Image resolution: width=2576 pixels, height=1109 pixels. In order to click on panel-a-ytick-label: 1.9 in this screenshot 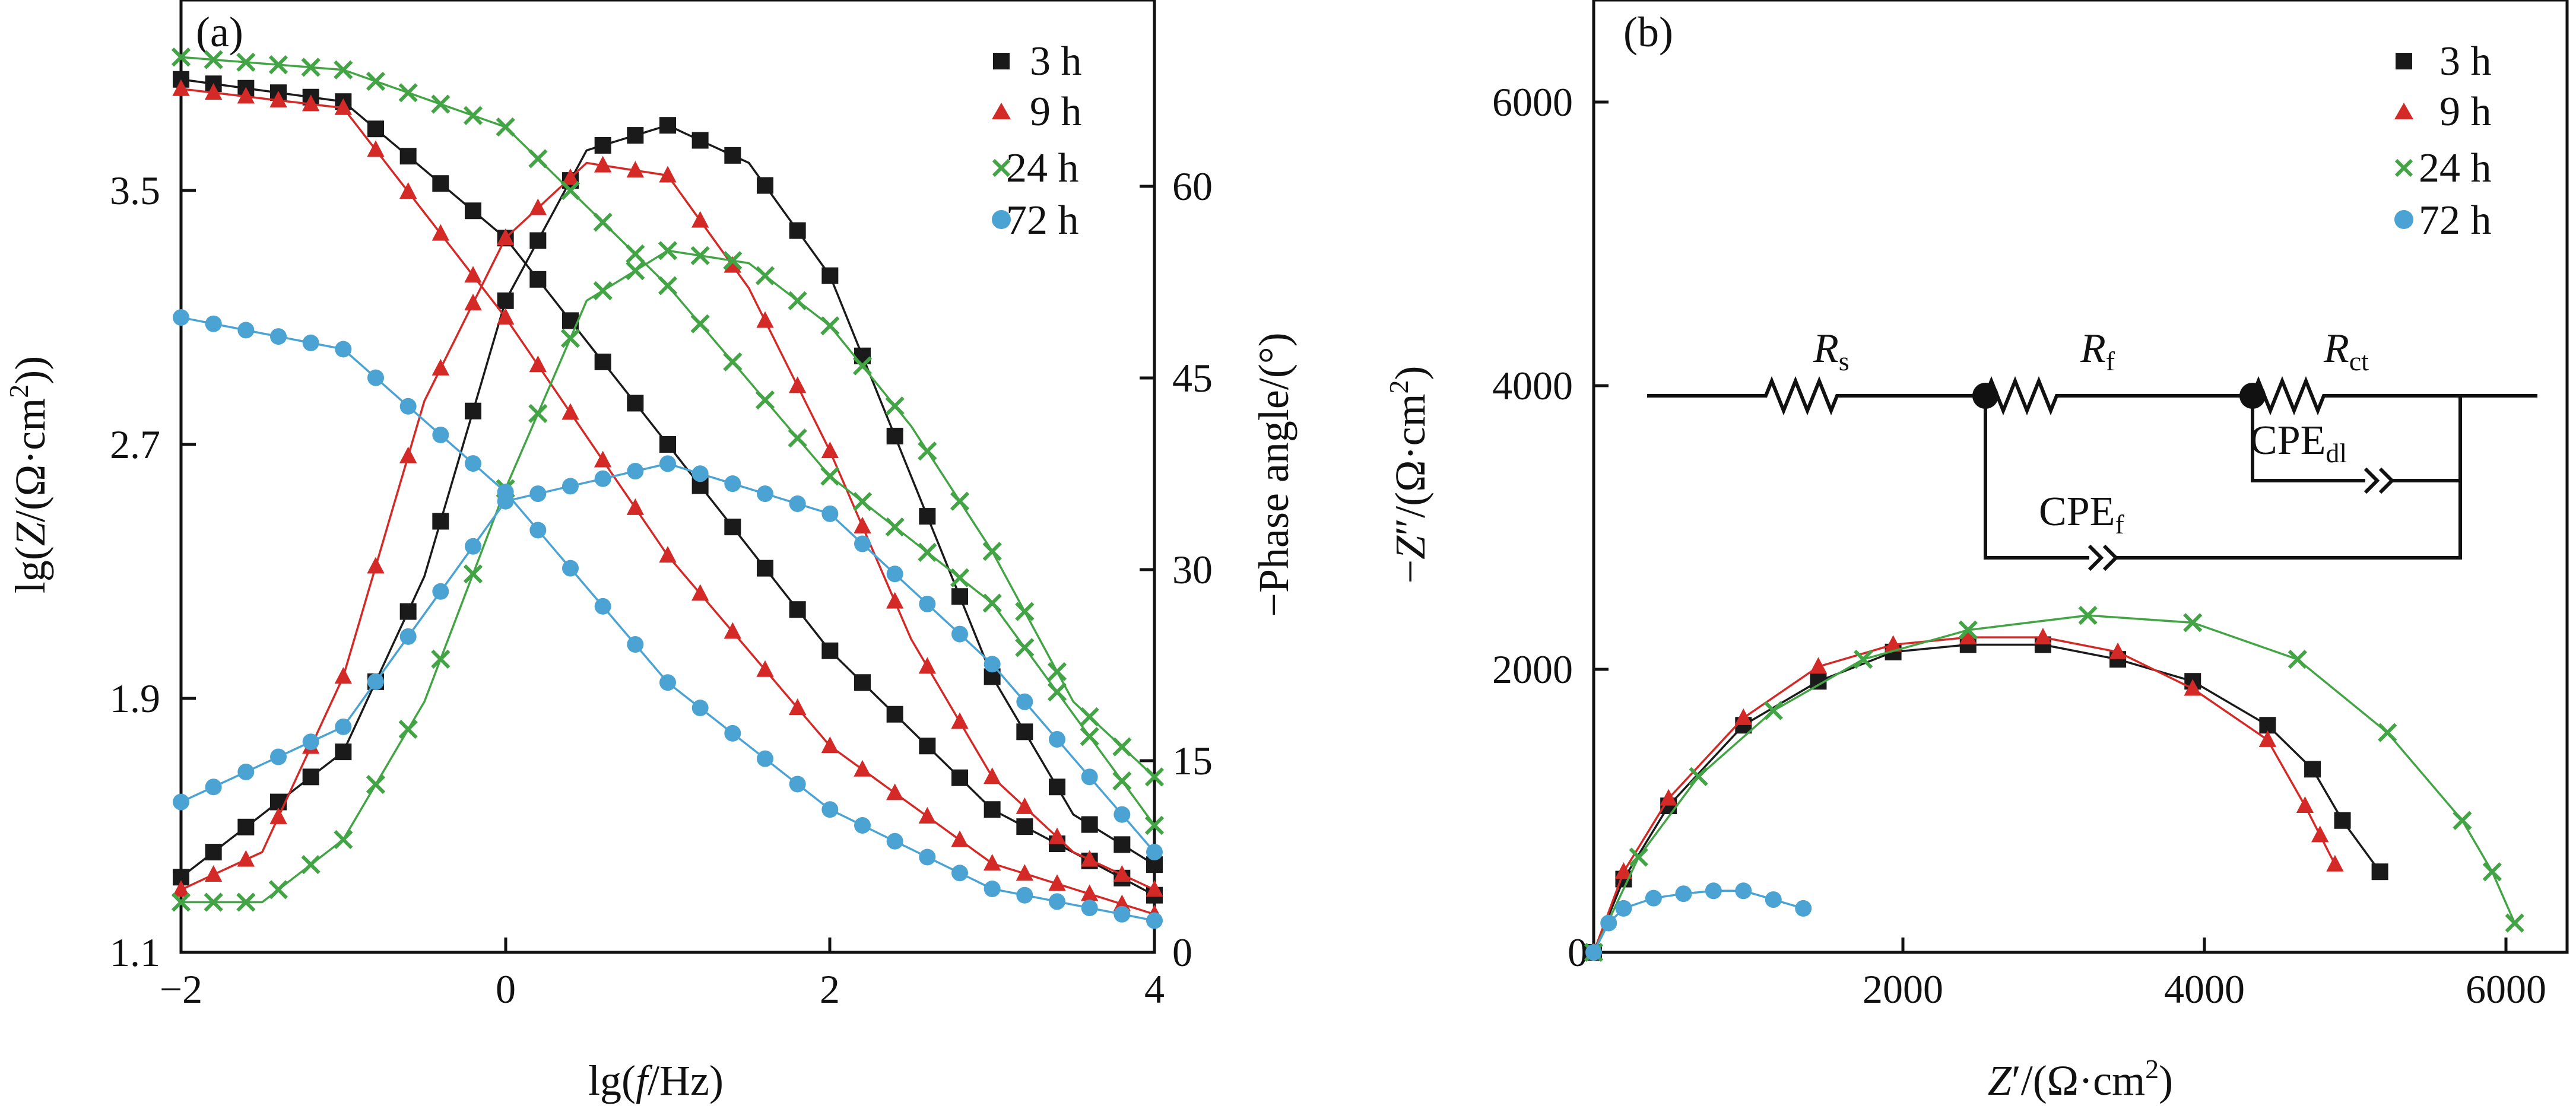, I will do `click(135, 698)`.